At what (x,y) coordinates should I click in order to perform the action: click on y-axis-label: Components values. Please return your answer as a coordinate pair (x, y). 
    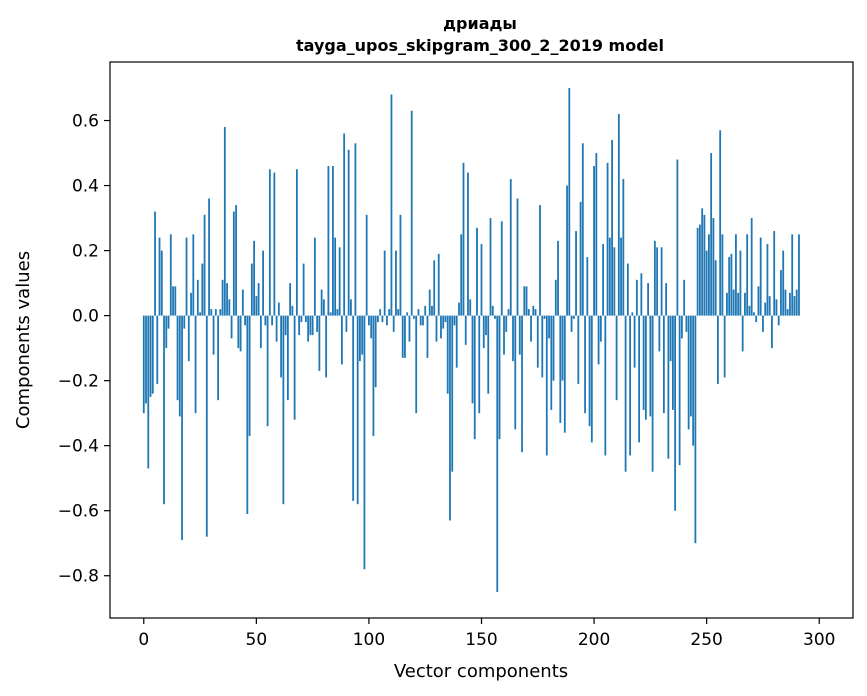
    Looking at the image, I should click on (23, 340).